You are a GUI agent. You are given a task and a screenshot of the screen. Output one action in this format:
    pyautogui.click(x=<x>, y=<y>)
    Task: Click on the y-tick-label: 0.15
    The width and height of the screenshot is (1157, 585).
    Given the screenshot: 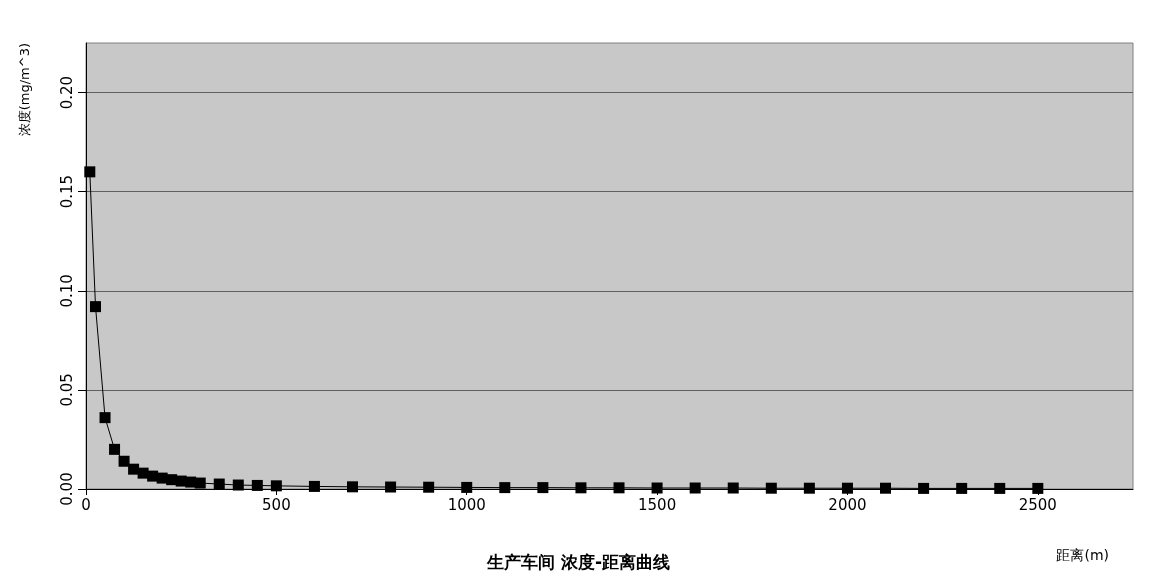 What is the action you would take?
    pyautogui.click(x=66, y=191)
    